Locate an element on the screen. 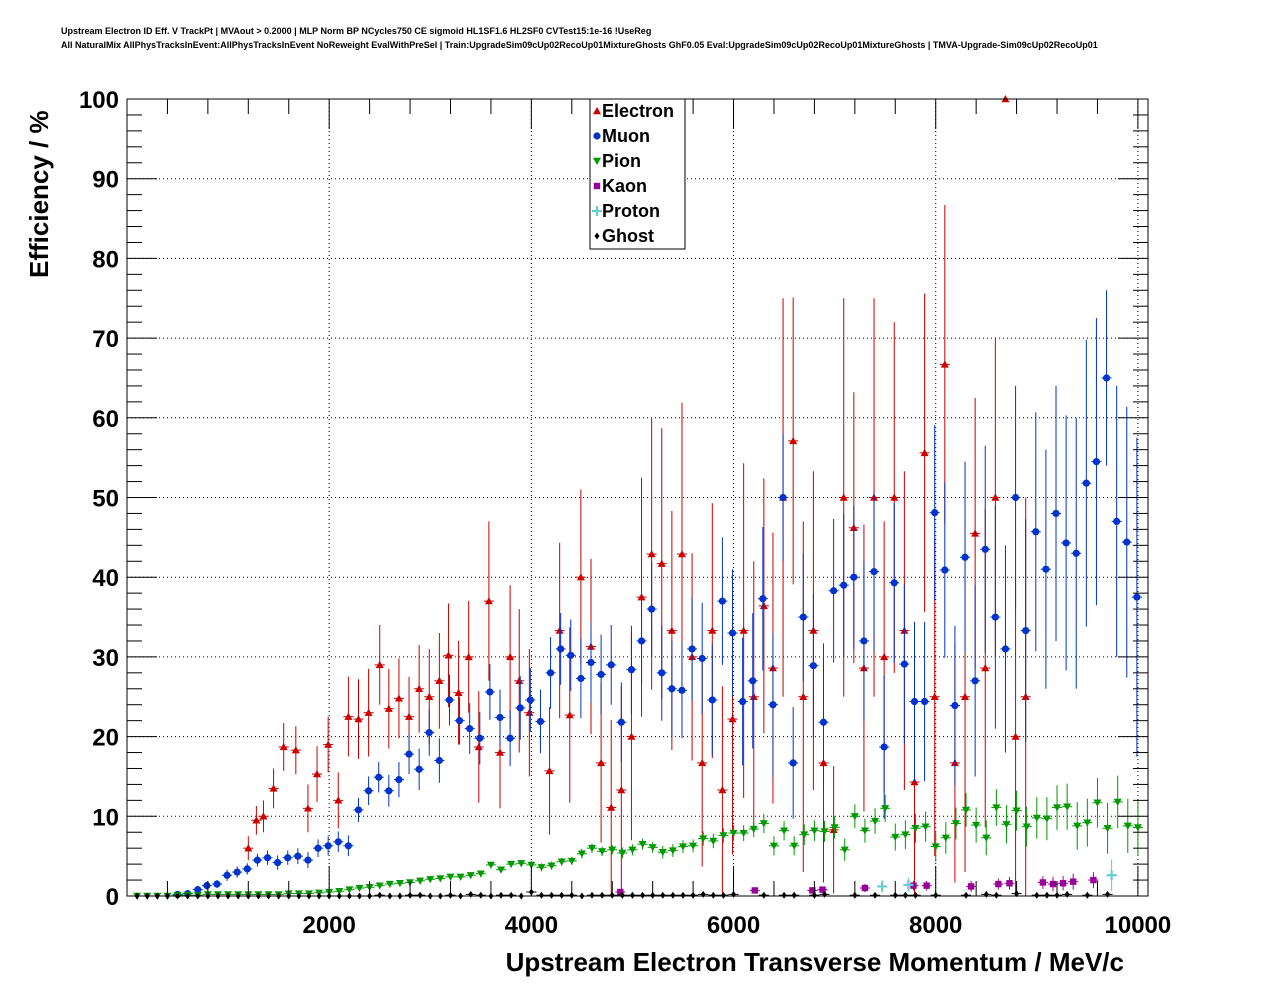  legend-entry-pion: Pion is located at coordinates (617, 161).